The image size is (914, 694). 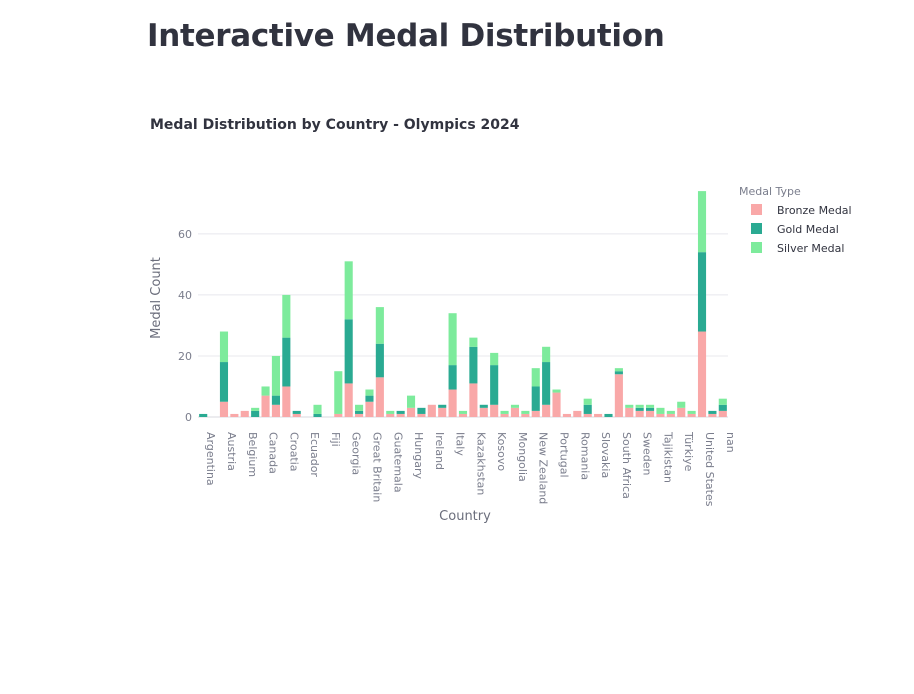 What do you see at coordinates (808, 229) in the screenshot?
I see `legend-entry: Gold Medal` at bounding box center [808, 229].